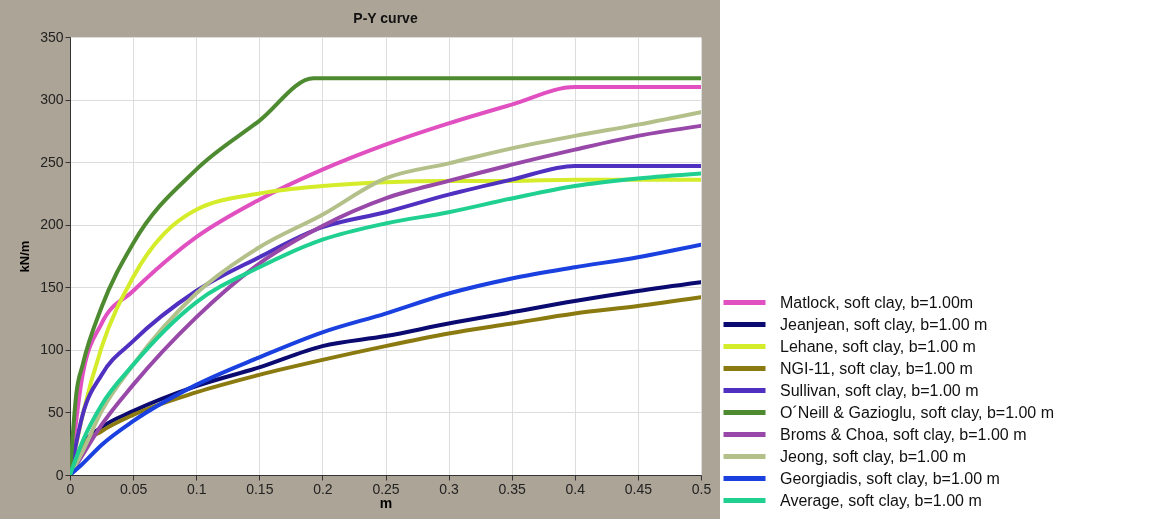  Describe the element at coordinates (884, 324) in the screenshot. I see `legend-label: Jeanjean, soft clay, b=1.00 m` at that location.